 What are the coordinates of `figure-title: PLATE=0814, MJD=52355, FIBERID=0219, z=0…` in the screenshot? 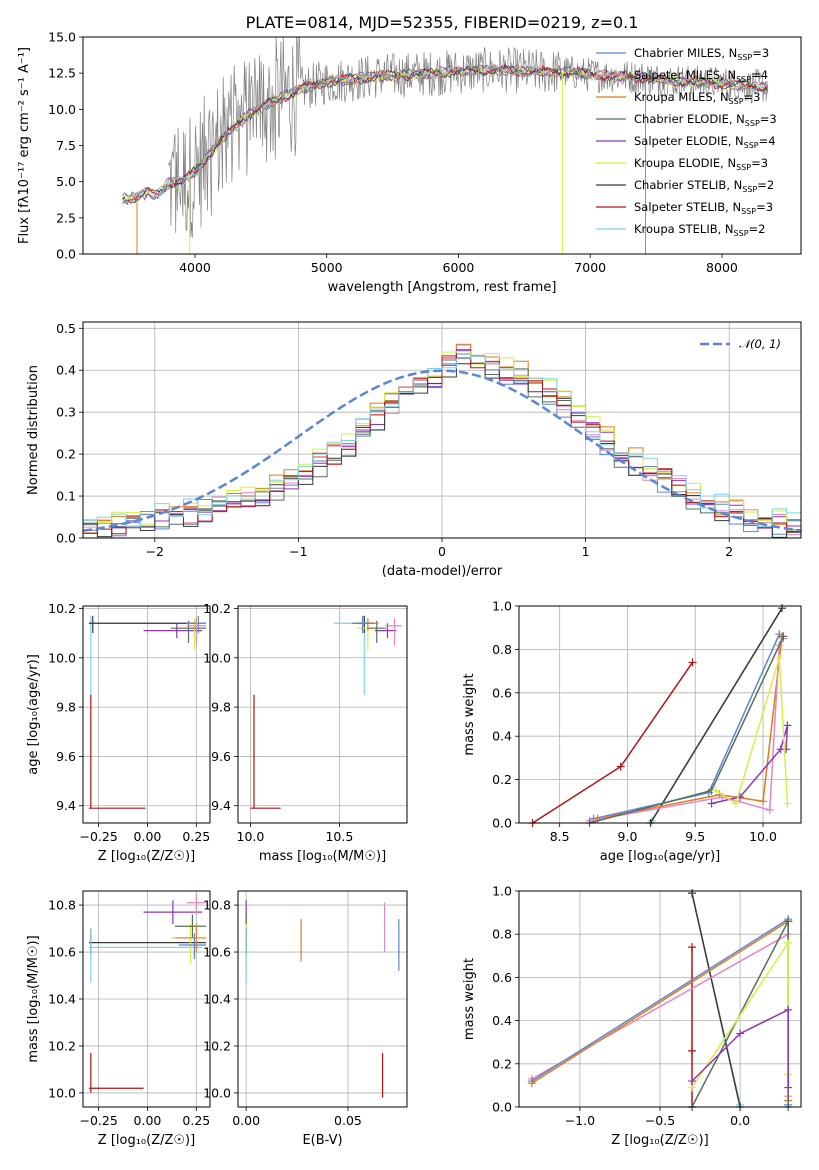 It's located at (442, 22).